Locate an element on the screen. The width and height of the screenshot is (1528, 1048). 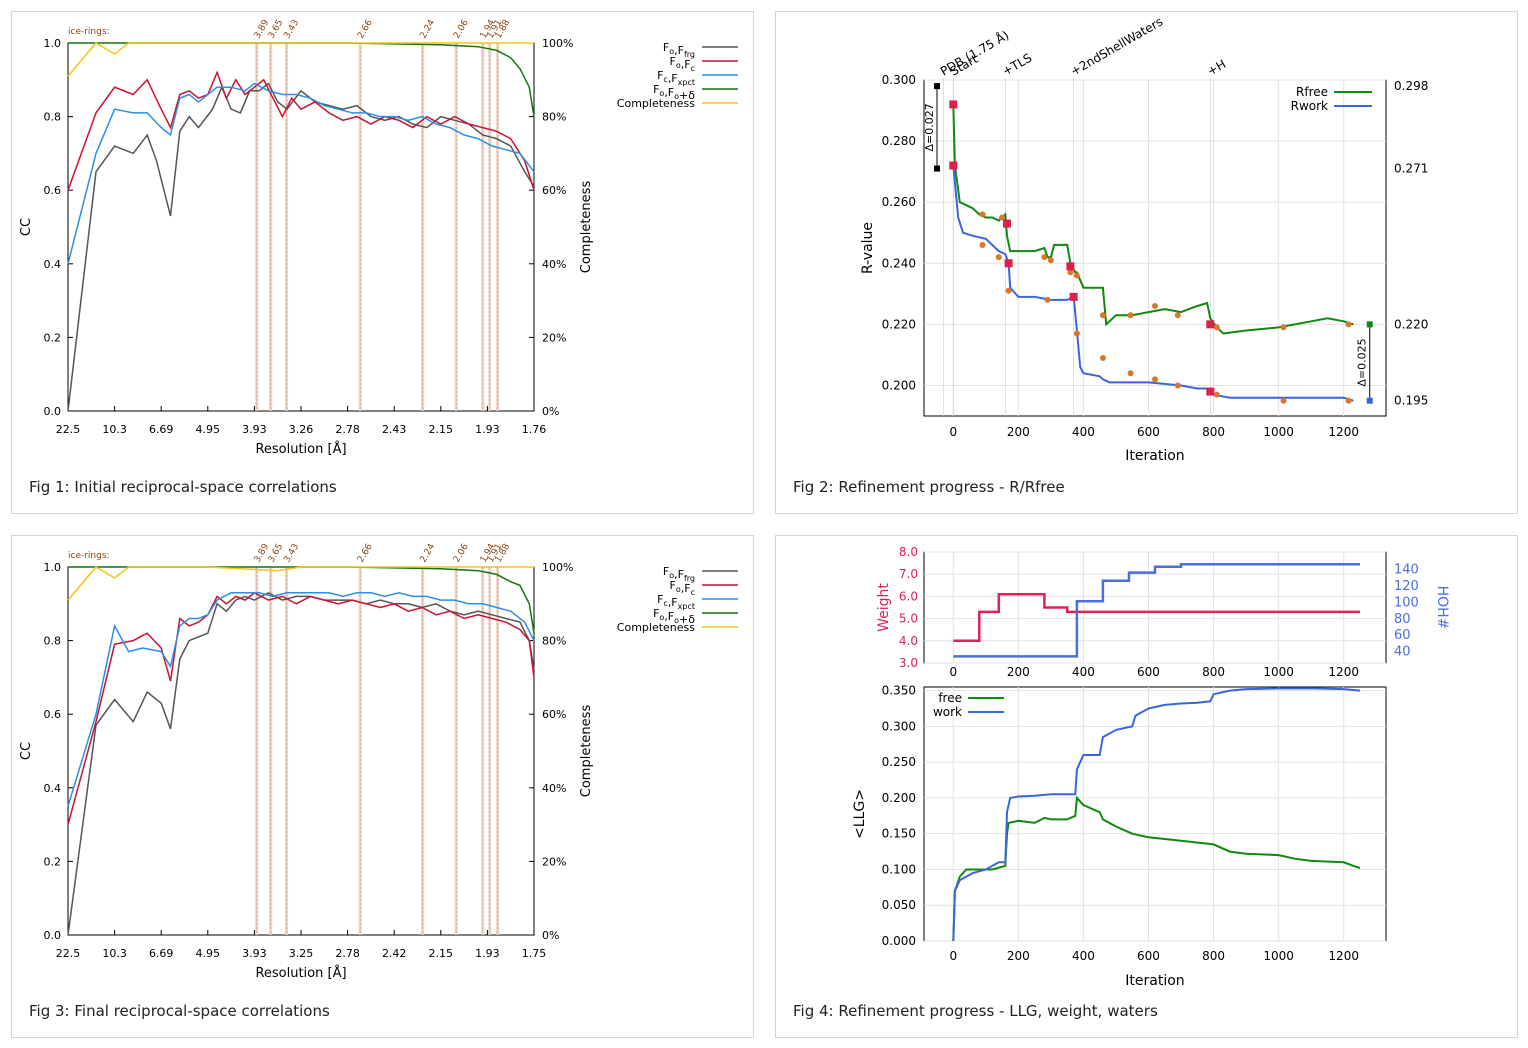
y-tick-label: 0.220 is located at coordinates (899, 324).